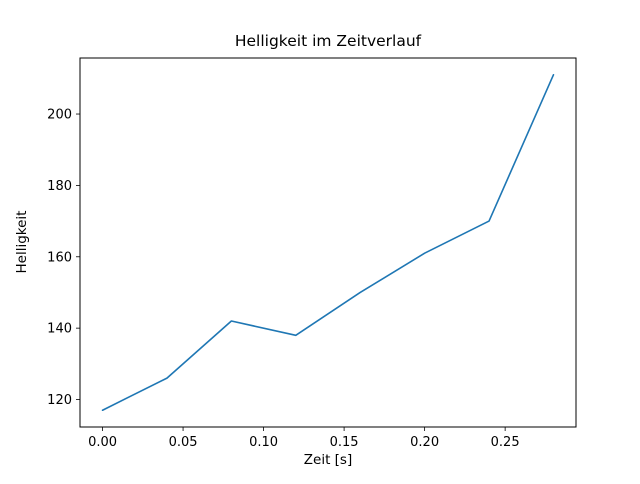 The image size is (640, 484). What do you see at coordinates (59, 329) in the screenshot?
I see `y-tick-label: 140` at bounding box center [59, 329].